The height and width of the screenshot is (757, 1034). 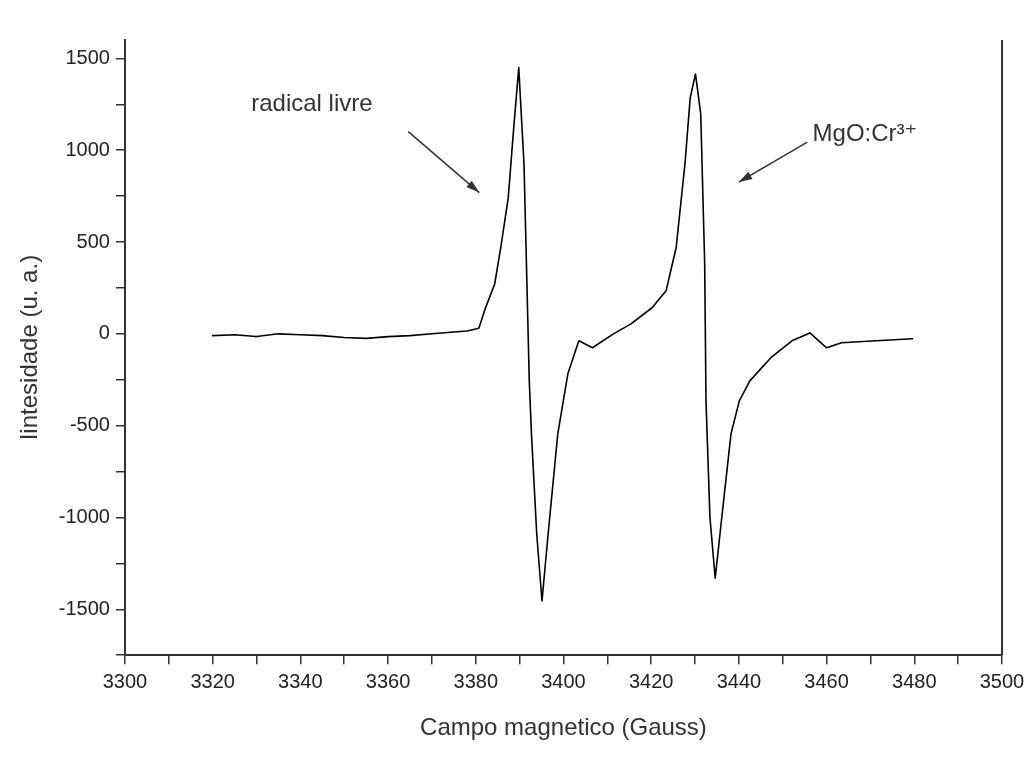 I want to click on y-axis-title: Iintesidade (u. a.), so click(x=29, y=347).